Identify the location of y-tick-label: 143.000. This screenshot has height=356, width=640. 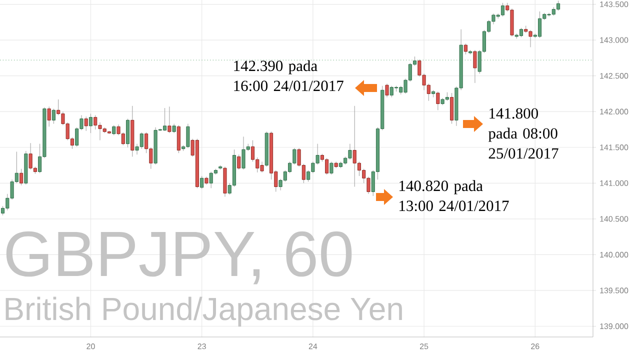
(614, 40).